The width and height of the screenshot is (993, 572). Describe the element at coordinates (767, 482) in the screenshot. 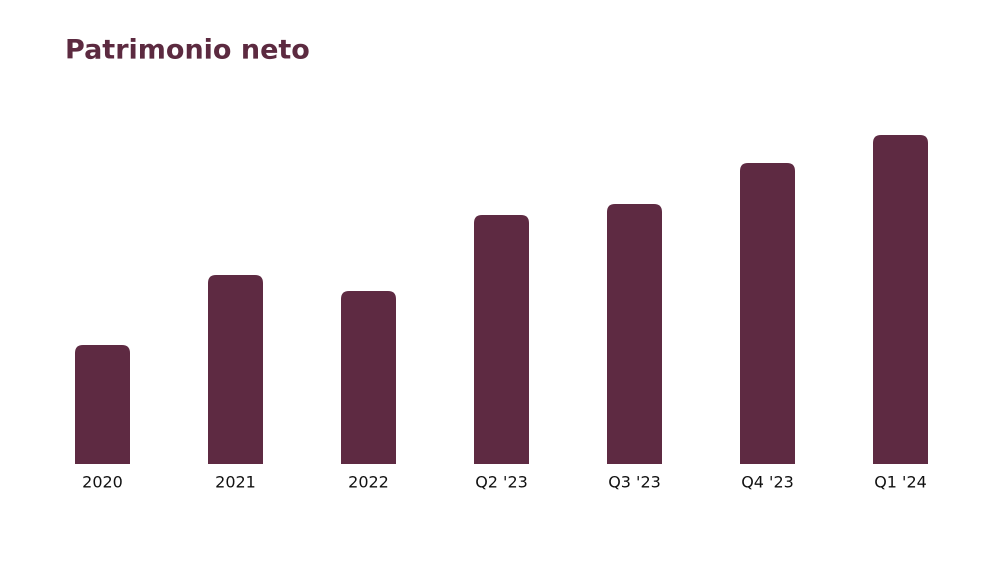

I see `x-tick-label: Q4 '23` at that location.